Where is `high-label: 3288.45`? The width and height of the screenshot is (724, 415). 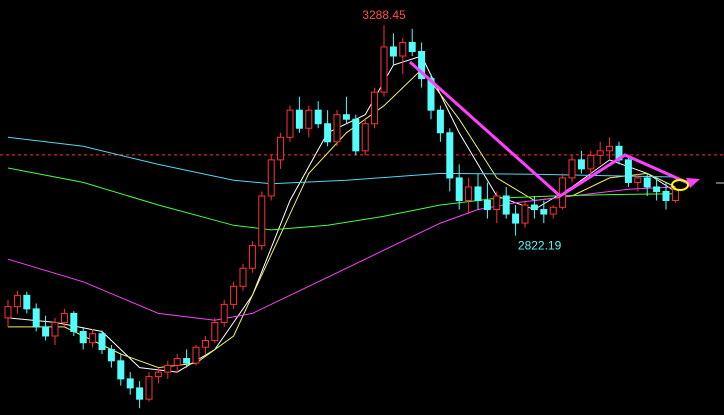
high-label: 3288.45 is located at coordinates (384, 15).